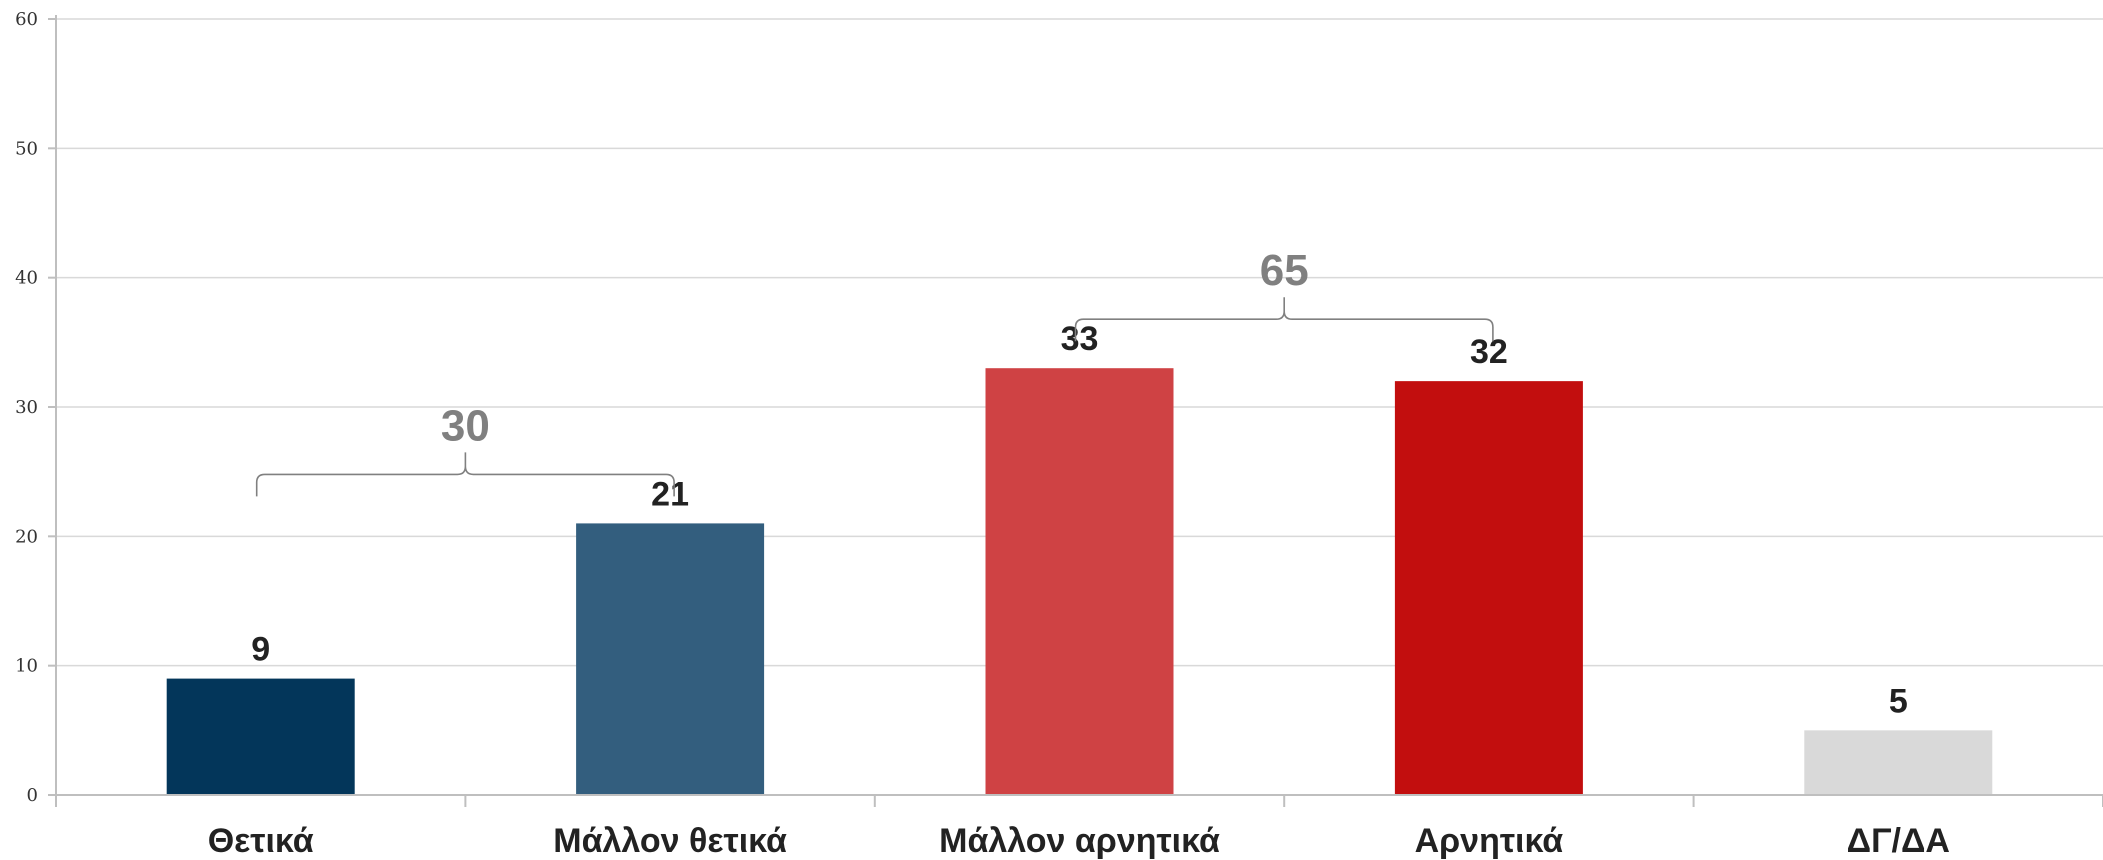 The image size is (2103, 860). I want to click on category-label-1: Θετικά, so click(261, 841).